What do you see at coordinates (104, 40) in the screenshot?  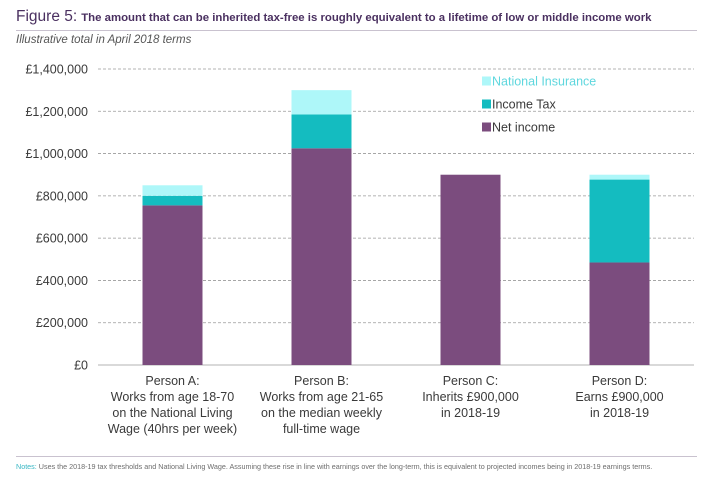 I see `figure-subtitle: Illustrative total in April 2018 terms` at bounding box center [104, 40].